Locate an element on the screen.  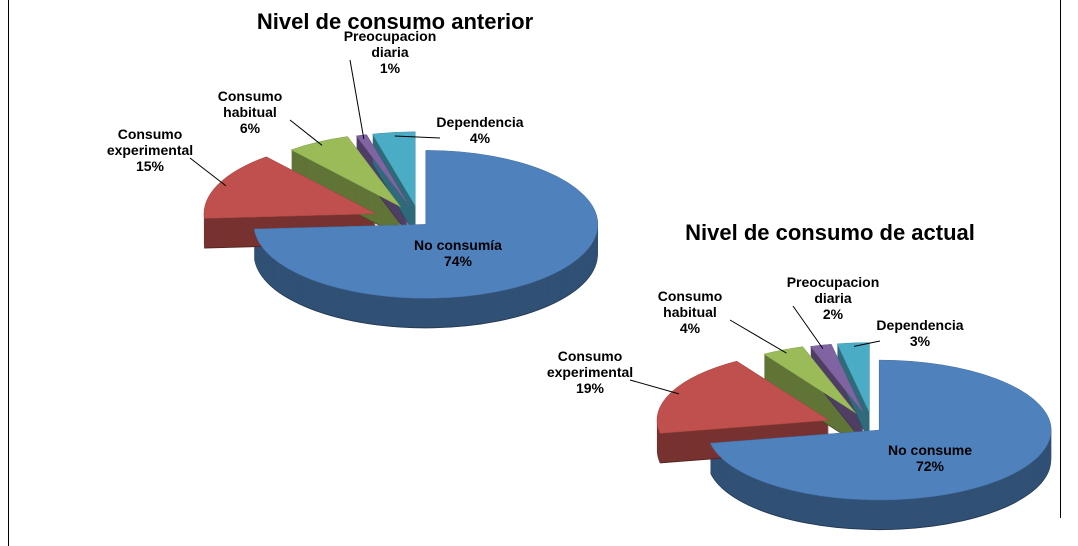
chart-title: Nivel de consumo de actual is located at coordinates (830, 233).